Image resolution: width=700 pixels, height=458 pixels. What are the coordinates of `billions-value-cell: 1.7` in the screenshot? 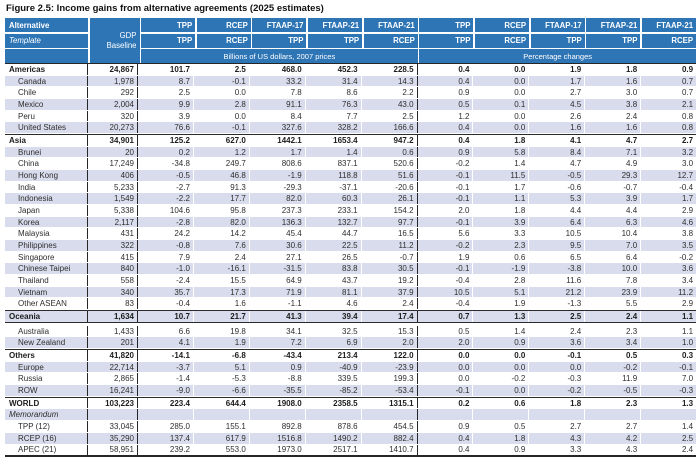 It's located at (278, 152).